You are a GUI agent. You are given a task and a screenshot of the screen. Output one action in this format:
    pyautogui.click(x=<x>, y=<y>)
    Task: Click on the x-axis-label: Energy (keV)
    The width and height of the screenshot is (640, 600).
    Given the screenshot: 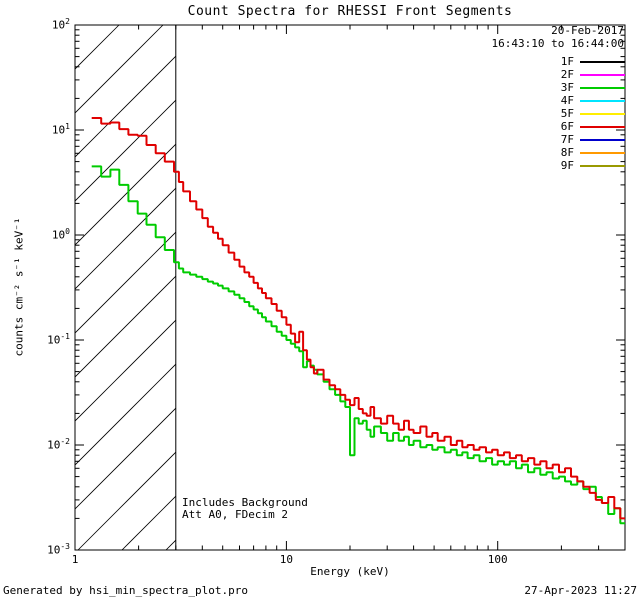 What is the action you would take?
    pyautogui.click(x=350, y=571)
    